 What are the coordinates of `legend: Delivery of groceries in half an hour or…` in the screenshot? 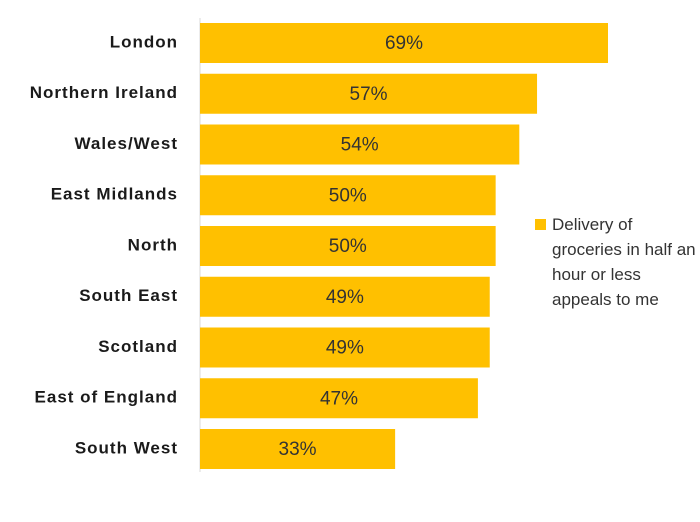 It's located at (617, 262).